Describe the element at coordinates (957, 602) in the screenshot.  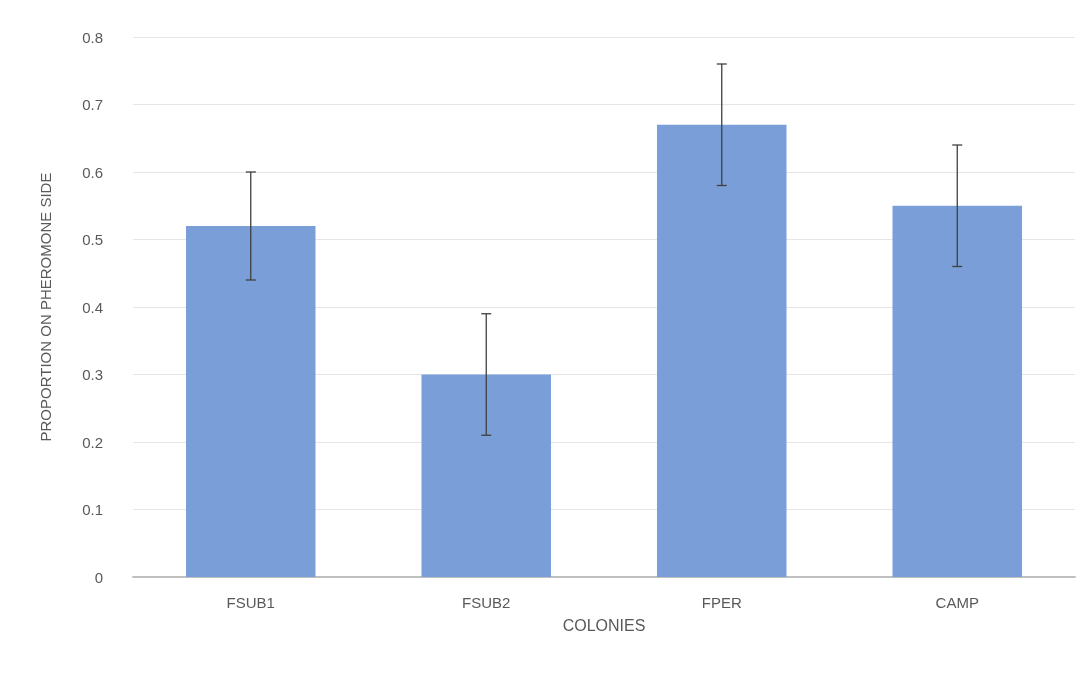
I see `x-tick-label: CAMP` at that location.